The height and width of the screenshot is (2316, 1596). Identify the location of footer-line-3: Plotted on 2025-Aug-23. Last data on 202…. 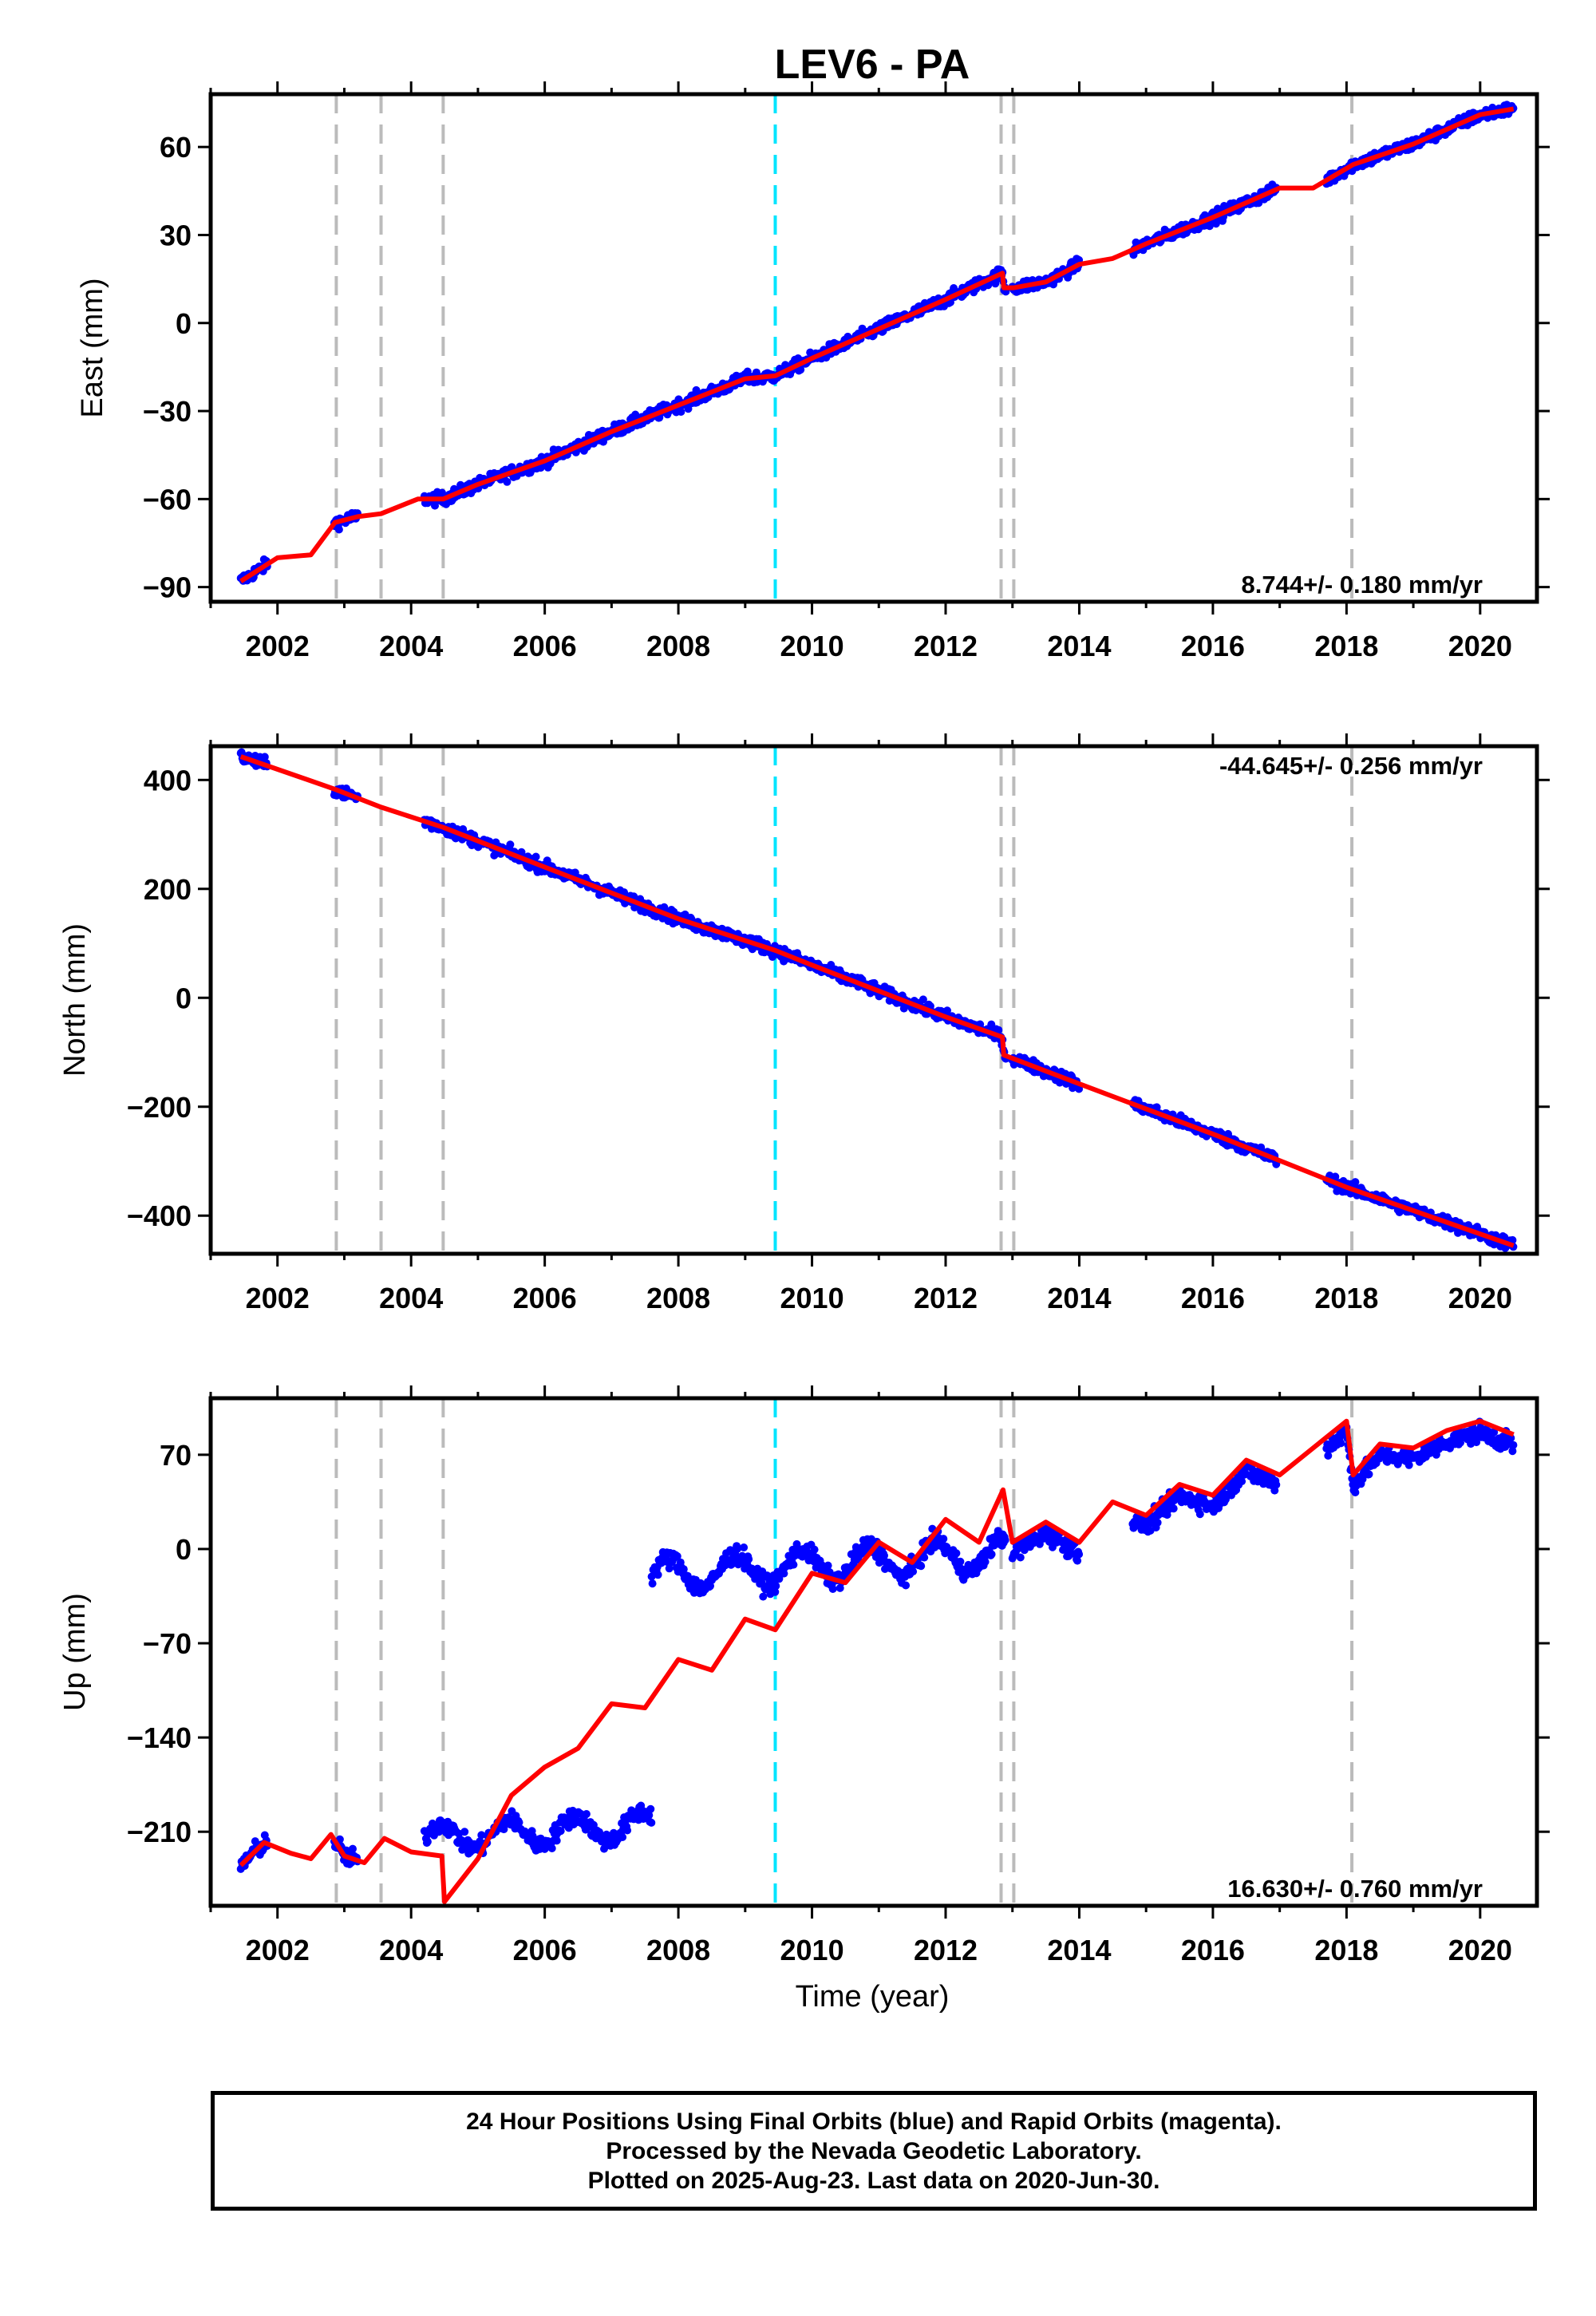
(873, 2180).